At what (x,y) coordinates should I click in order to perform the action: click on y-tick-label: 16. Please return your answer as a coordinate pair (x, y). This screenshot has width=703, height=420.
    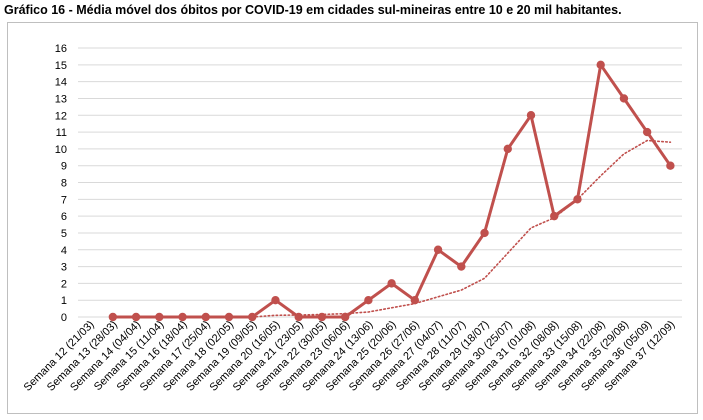
    Looking at the image, I should click on (61, 49).